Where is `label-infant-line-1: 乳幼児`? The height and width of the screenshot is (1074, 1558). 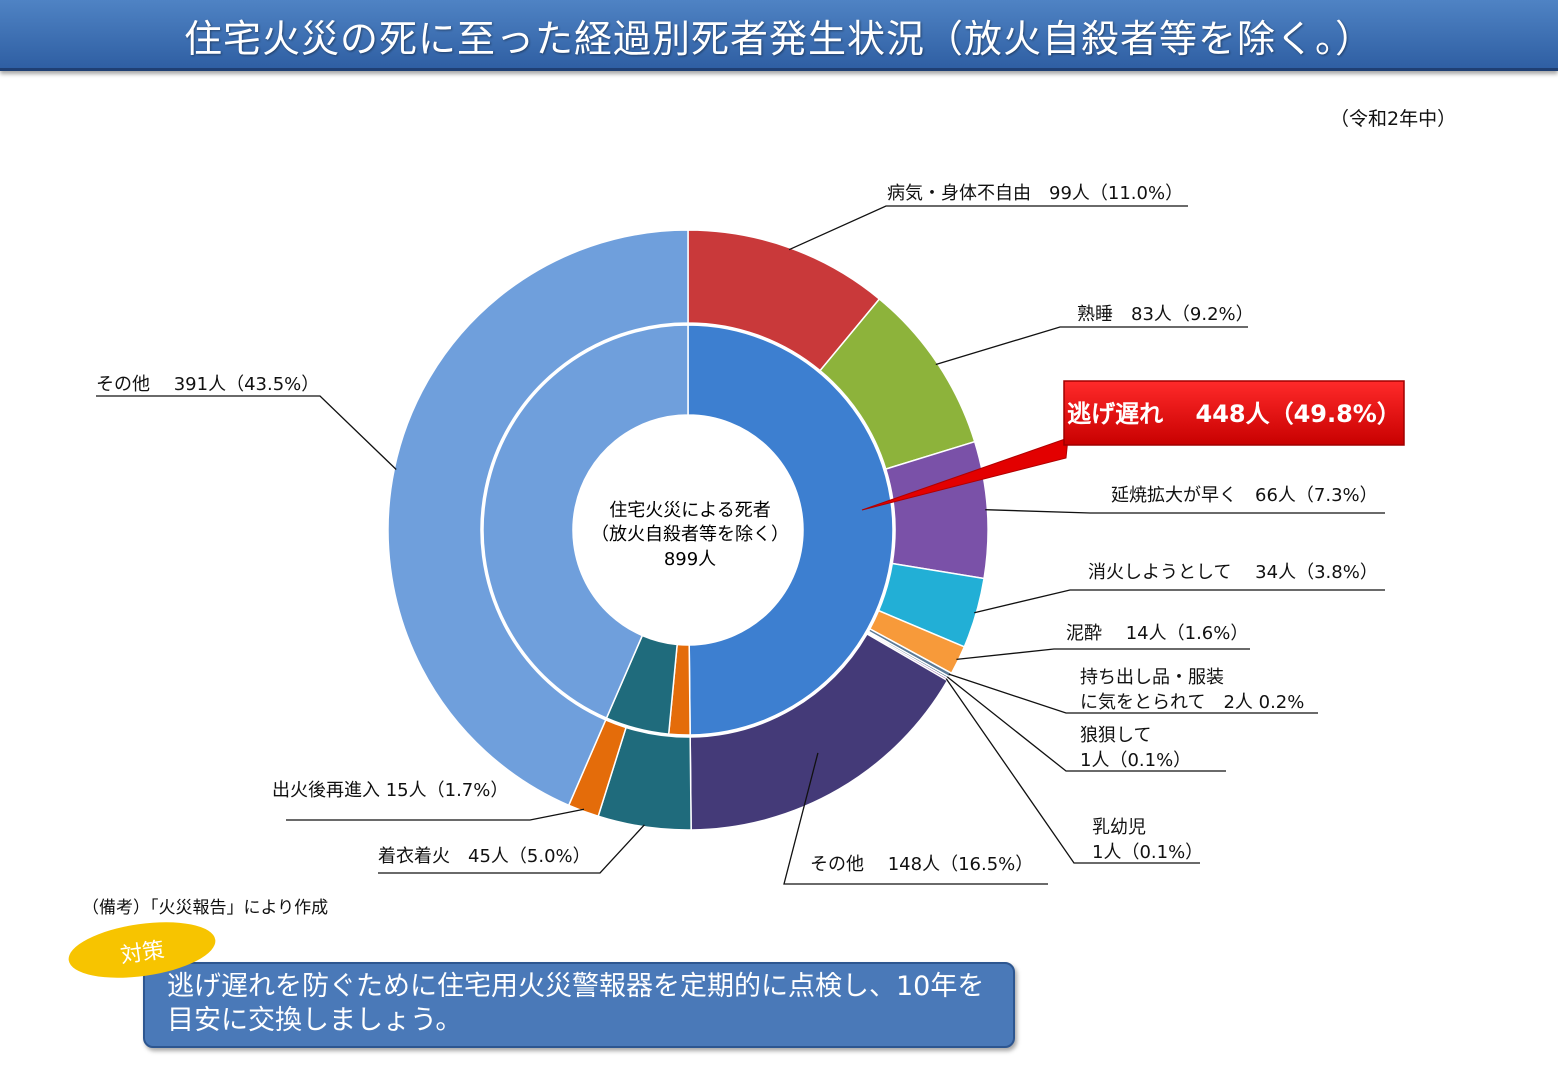 label-infant-line-1: 乳幼児 is located at coordinates (1119, 827).